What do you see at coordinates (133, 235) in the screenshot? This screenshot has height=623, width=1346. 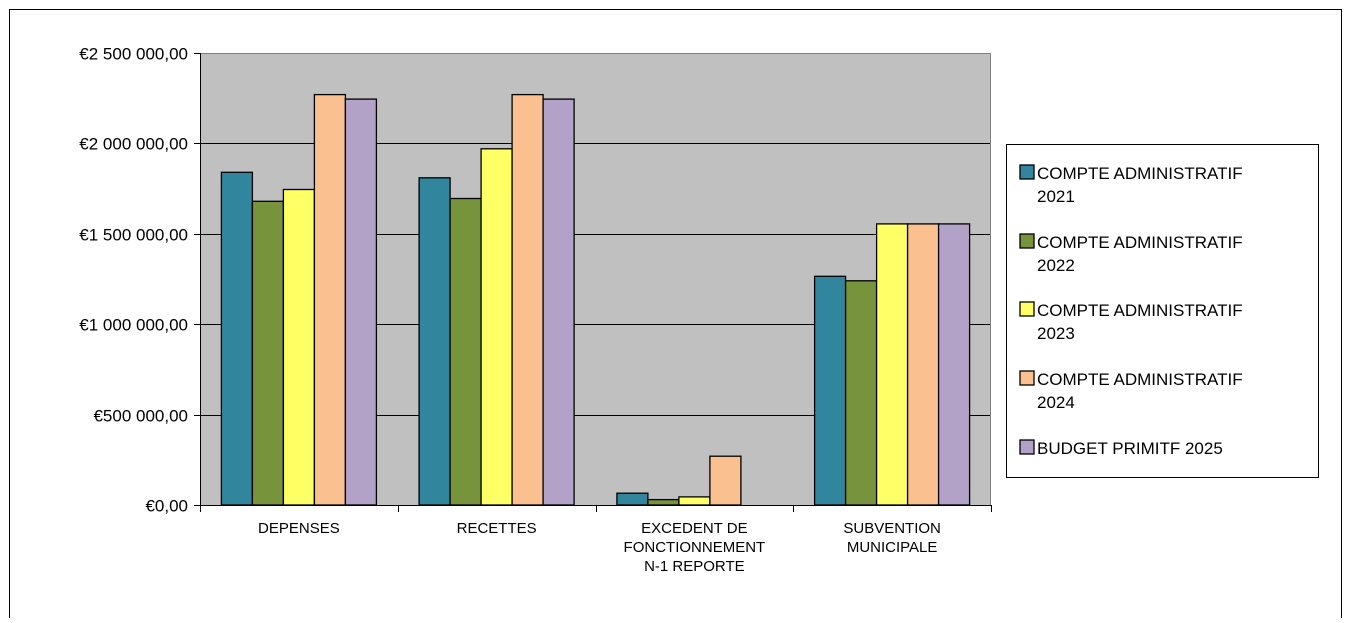 I see `y-tick-label: €1 500 000,00` at bounding box center [133, 235].